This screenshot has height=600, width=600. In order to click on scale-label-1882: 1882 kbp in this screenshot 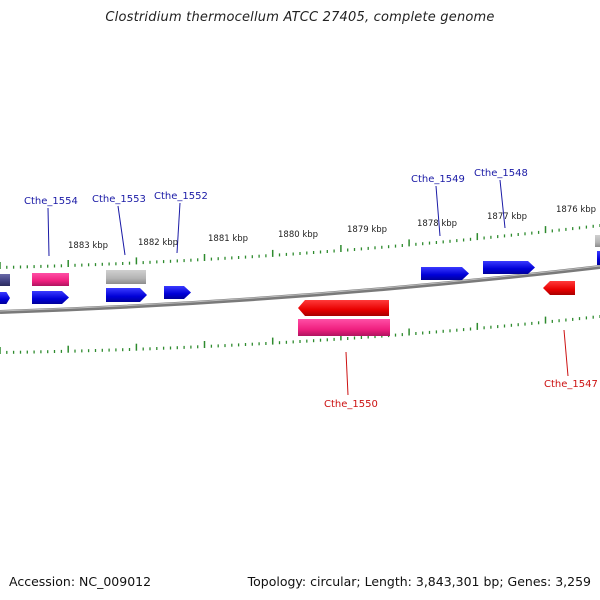, I will do `click(158, 243)`.